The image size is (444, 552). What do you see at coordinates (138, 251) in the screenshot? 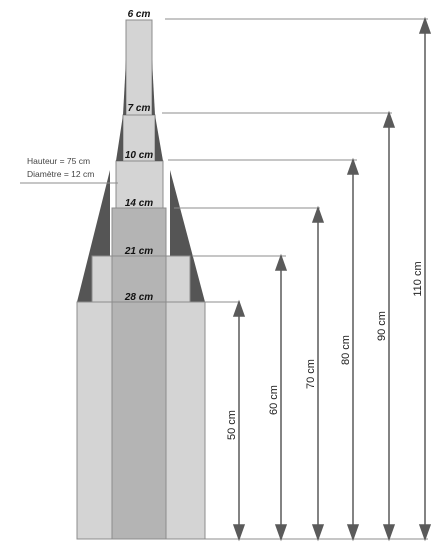
I see `width-label-21: 21 cm` at bounding box center [138, 251].